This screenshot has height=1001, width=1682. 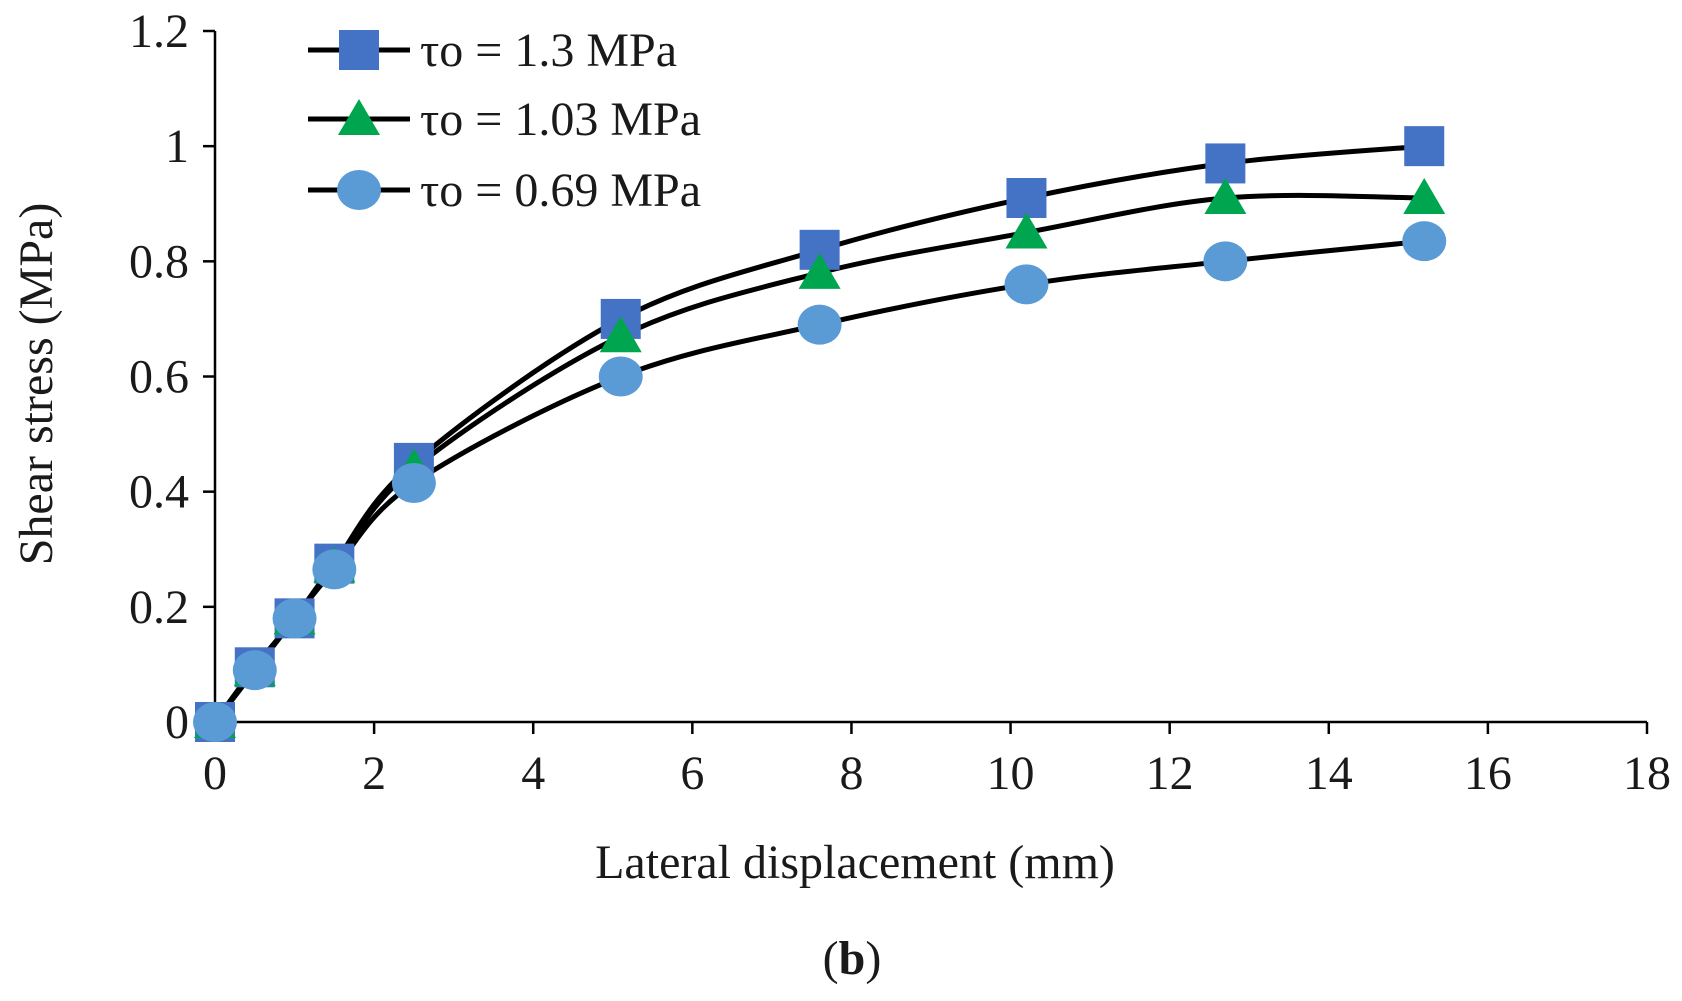 What do you see at coordinates (159, 492) in the screenshot?
I see `y-tick-label: 0.4` at bounding box center [159, 492].